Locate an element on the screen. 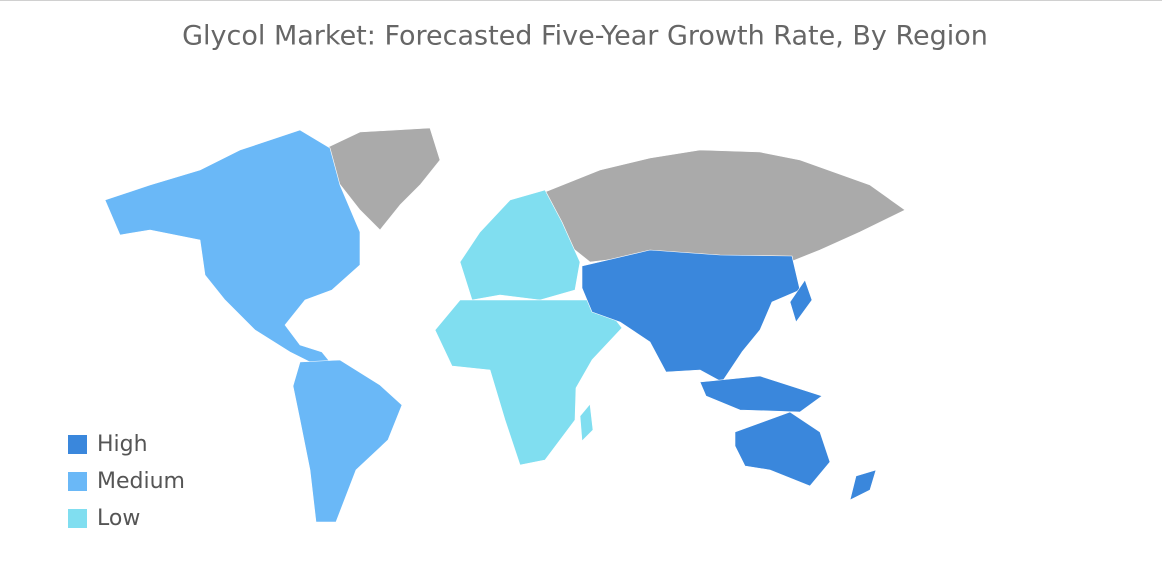  legend-label: High is located at coordinates (122, 444).